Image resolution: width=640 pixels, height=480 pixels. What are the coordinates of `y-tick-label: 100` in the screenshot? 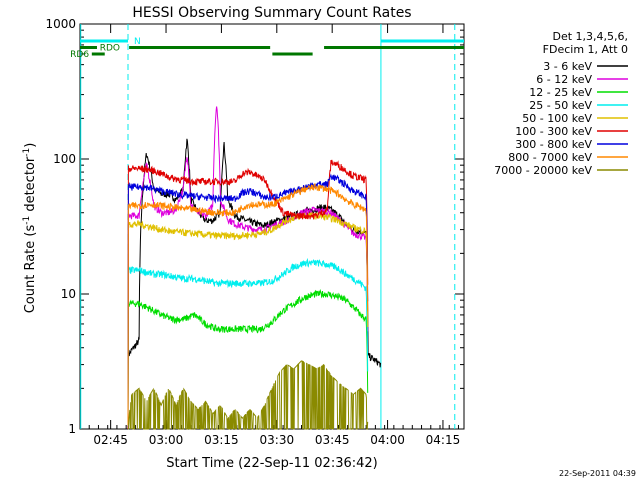 It's located at (64, 159).